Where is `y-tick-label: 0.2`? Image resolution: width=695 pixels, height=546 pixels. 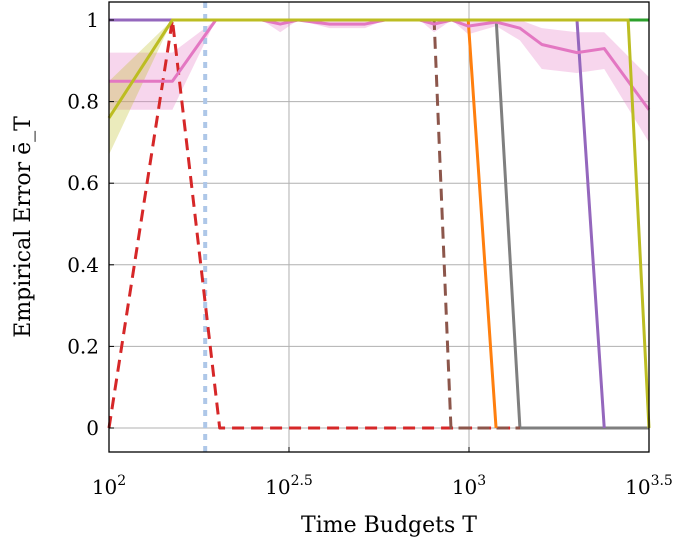
y-tick-label: 0.2 is located at coordinates (83, 346).